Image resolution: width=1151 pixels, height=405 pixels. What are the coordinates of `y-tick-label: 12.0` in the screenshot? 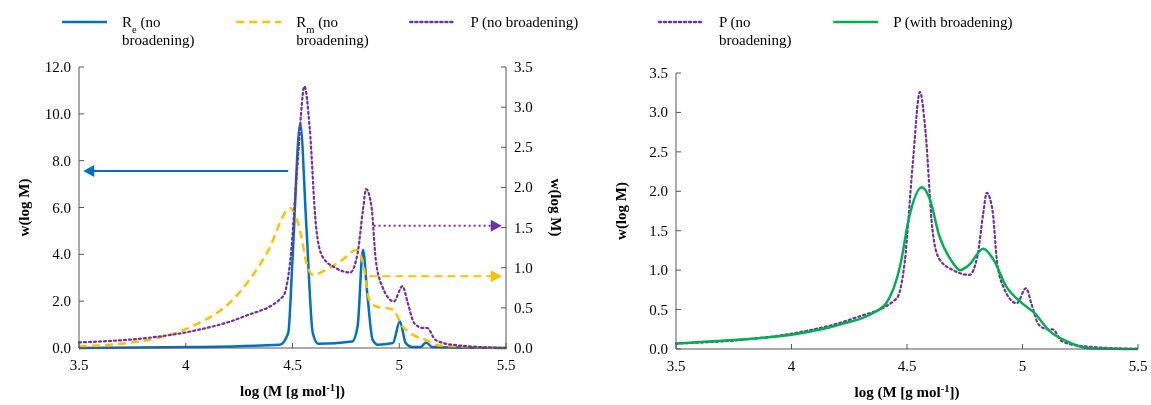 It's located at (57, 67).